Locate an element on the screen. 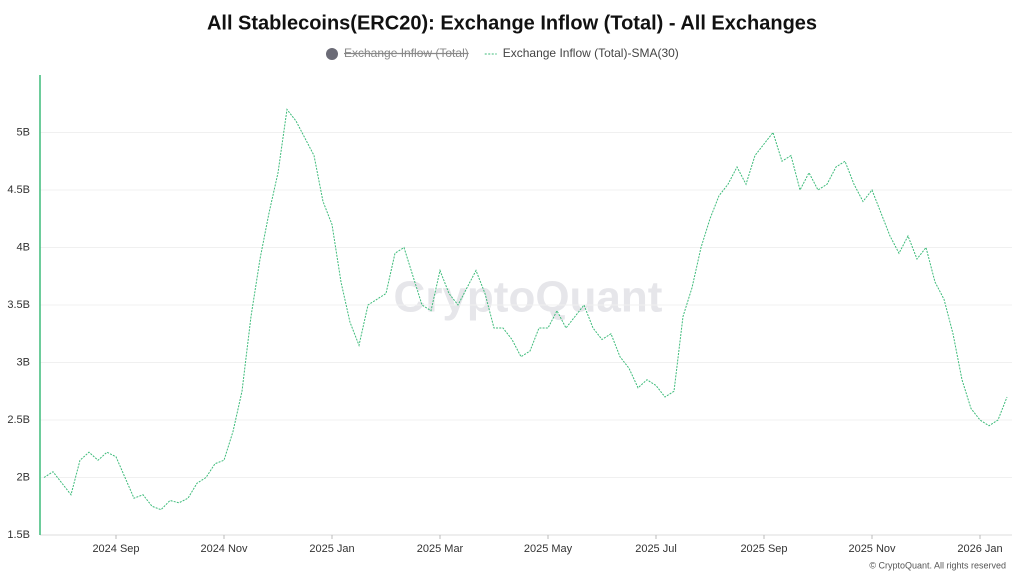 Image resolution: width=1024 pixels, height=579 pixels. x-tick-label: 2025 Jan is located at coordinates (331, 549).